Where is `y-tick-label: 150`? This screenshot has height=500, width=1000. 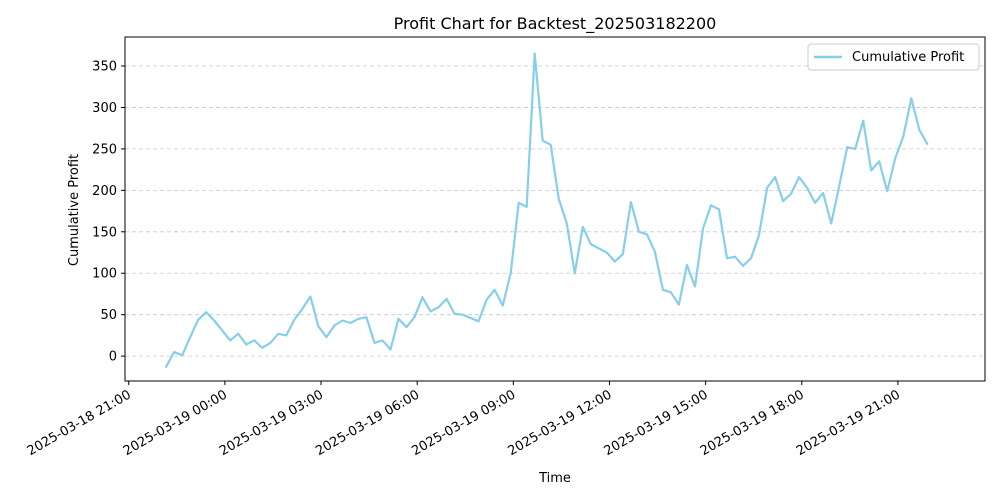
y-tick-label: 150 is located at coordinates (104, 232).